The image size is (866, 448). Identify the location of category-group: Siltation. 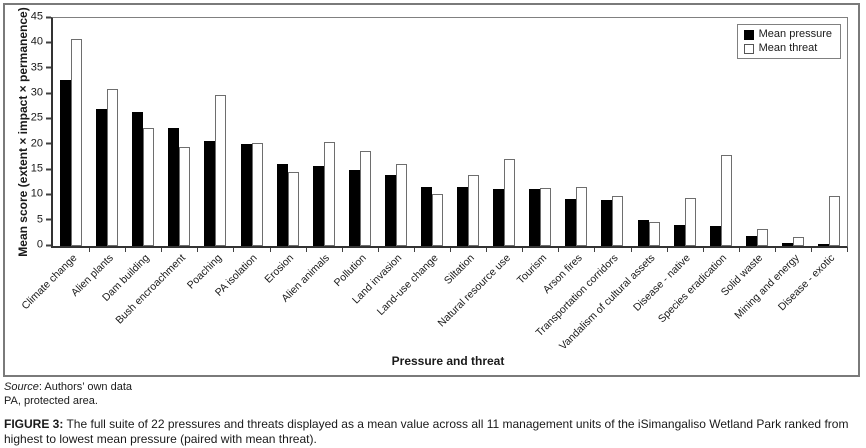
(465, 152).